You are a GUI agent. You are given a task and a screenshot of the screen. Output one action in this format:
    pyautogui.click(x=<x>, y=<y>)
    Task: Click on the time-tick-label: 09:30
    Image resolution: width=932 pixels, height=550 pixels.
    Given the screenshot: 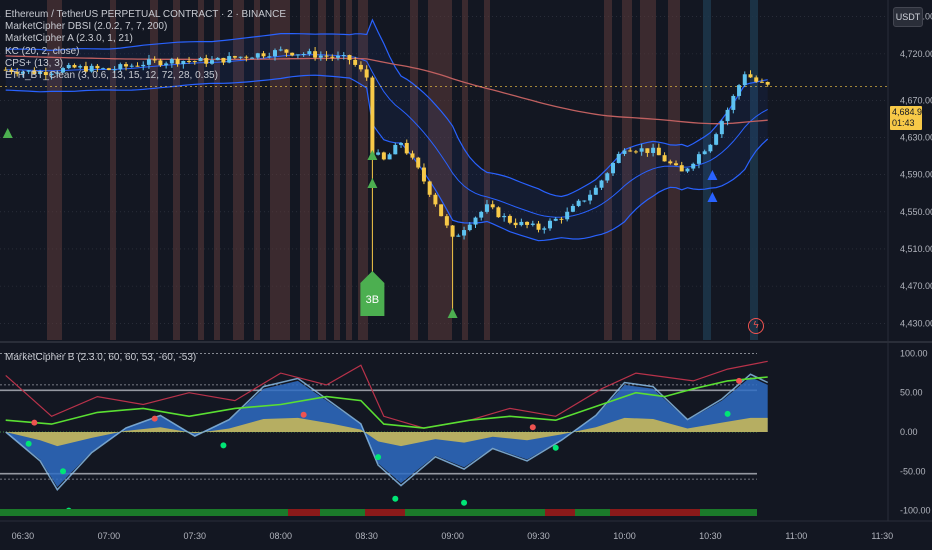 What is the action you would take?
    pyautogui.click(x=538, y=536)
    